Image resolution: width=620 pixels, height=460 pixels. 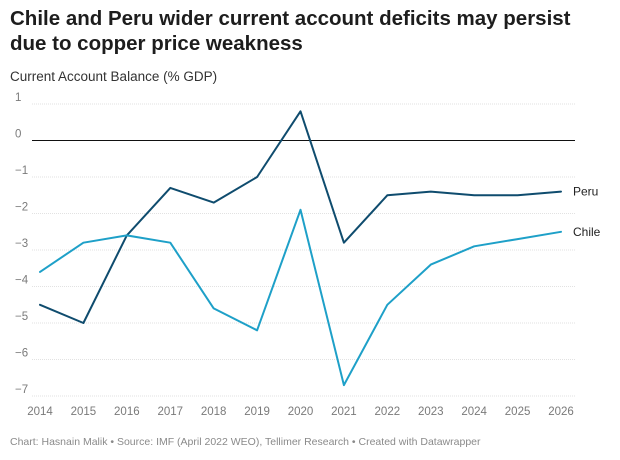 What do you see at coordinates (431, 412) in the screenshot?
I see `x-tick-label: 2023` at bounding box center [431, 412].